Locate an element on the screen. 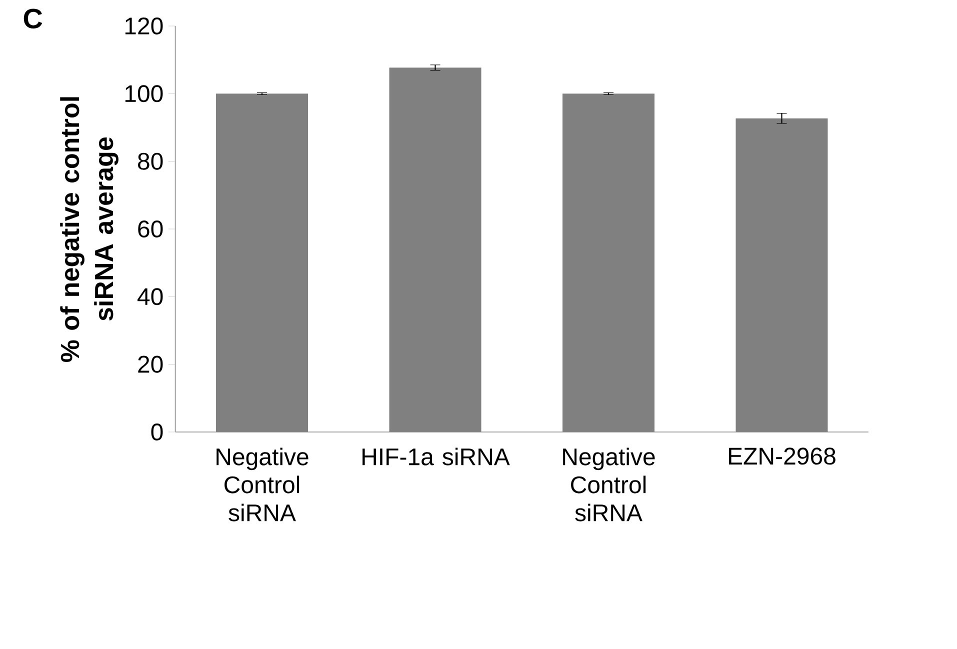 The width and height of the screenshot is (957, 649). y-tick-label: 60 is located at coordinates (150, 229).